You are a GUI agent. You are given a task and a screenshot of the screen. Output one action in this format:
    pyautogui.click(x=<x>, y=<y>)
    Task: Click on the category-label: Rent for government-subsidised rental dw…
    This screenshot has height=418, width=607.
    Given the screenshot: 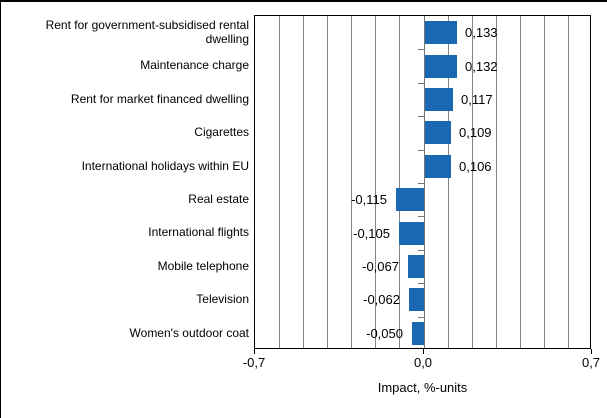 What is the action you would take?
    pyautogui.click(x=147, y=31)
    